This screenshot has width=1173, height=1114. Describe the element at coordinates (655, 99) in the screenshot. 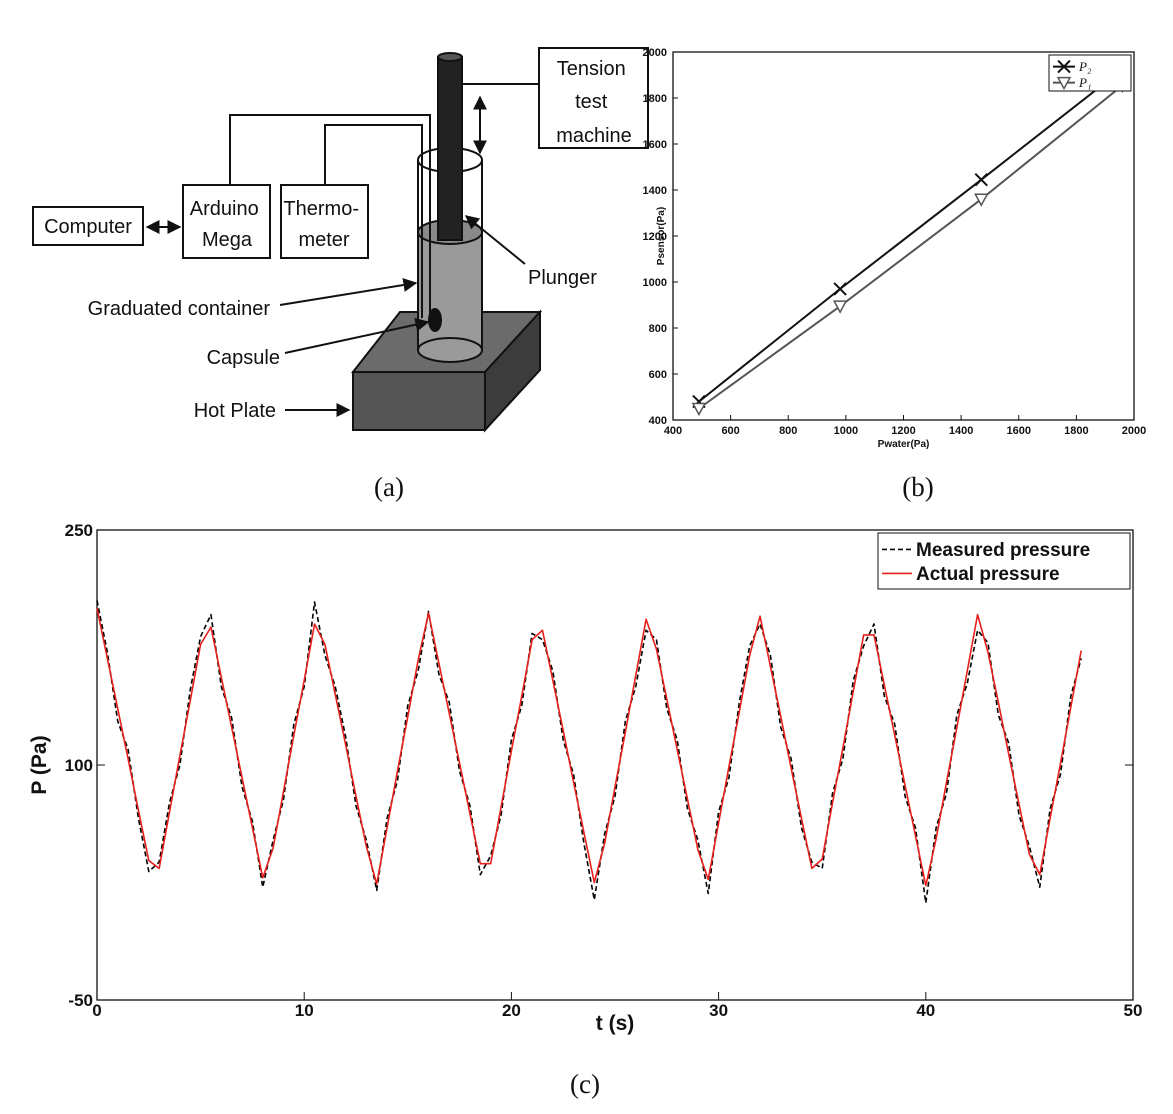

I see `y-tick-label: 1800` at that location.